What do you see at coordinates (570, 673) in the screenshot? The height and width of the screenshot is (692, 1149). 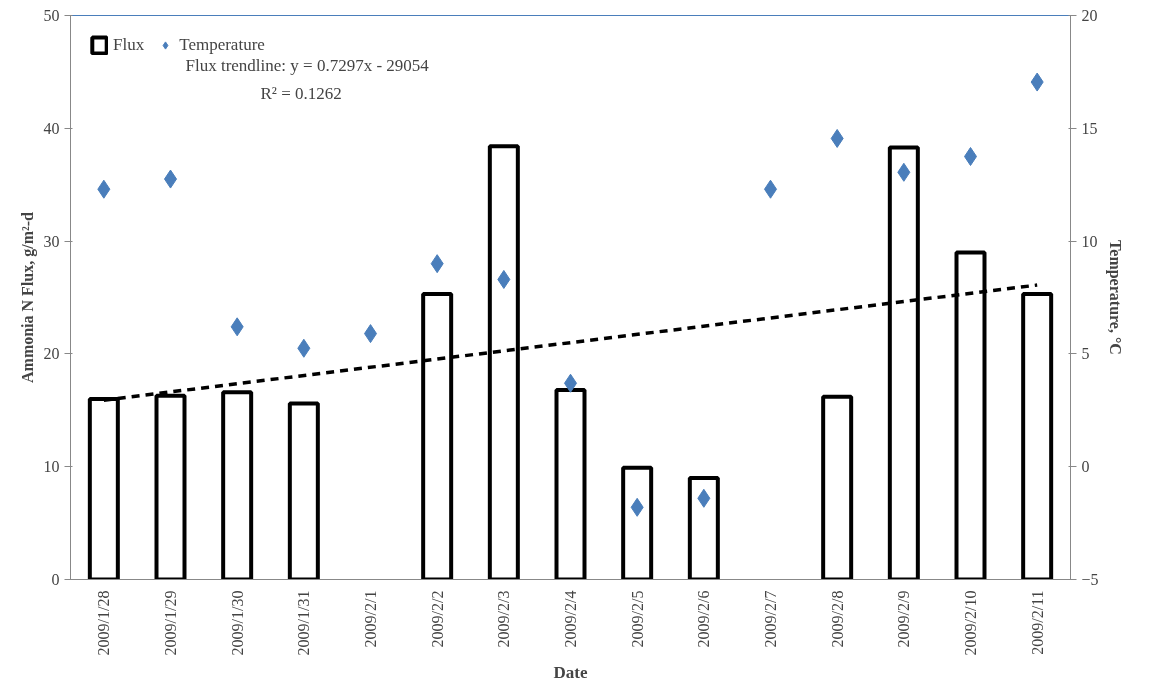 I see `x-axis-title: Date` at bounding box center [570, 673].